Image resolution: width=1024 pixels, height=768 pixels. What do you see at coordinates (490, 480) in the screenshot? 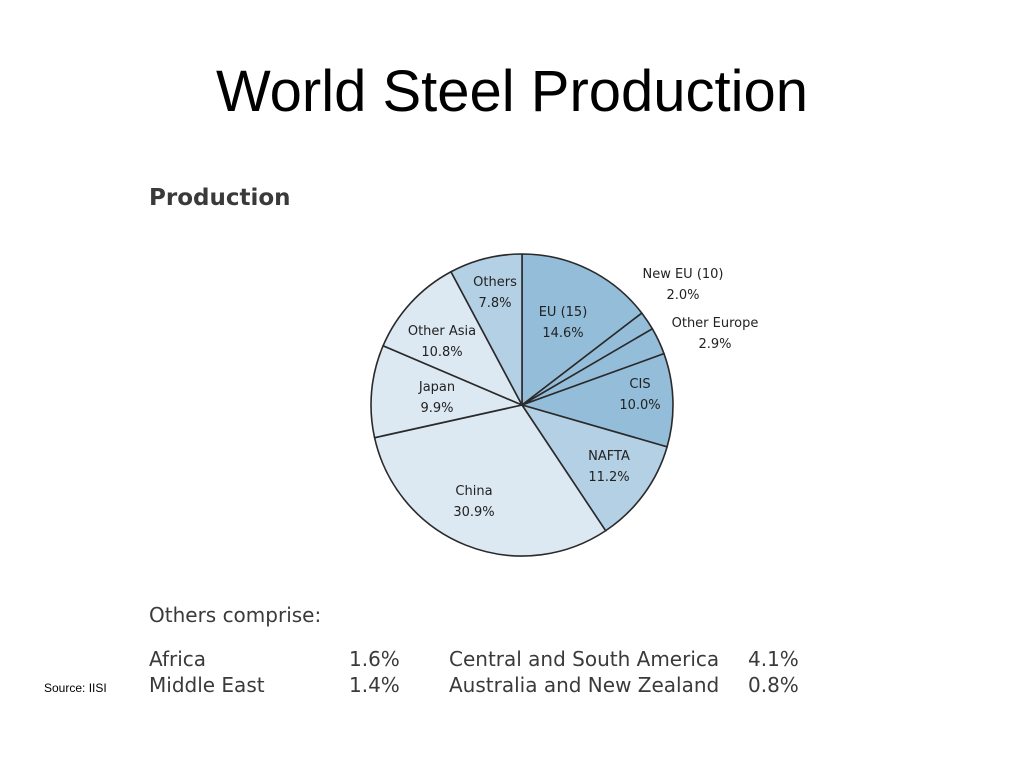
I see `pie-slice-china` at bounding box center [490, 480].